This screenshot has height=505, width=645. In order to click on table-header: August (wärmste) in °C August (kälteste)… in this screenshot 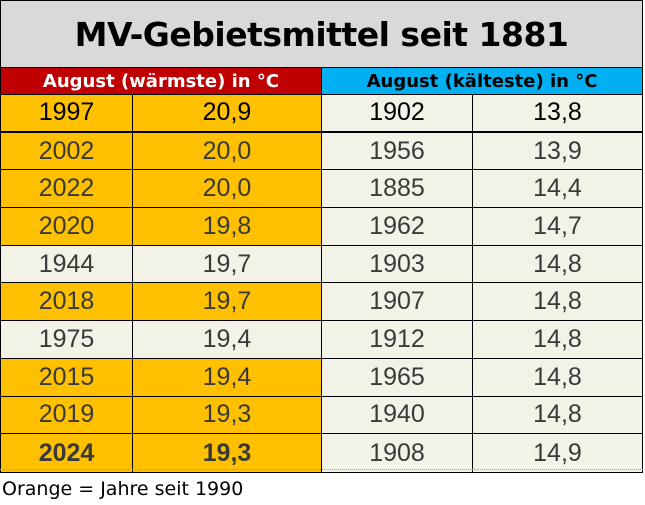, I will do `click(321, 81)`.